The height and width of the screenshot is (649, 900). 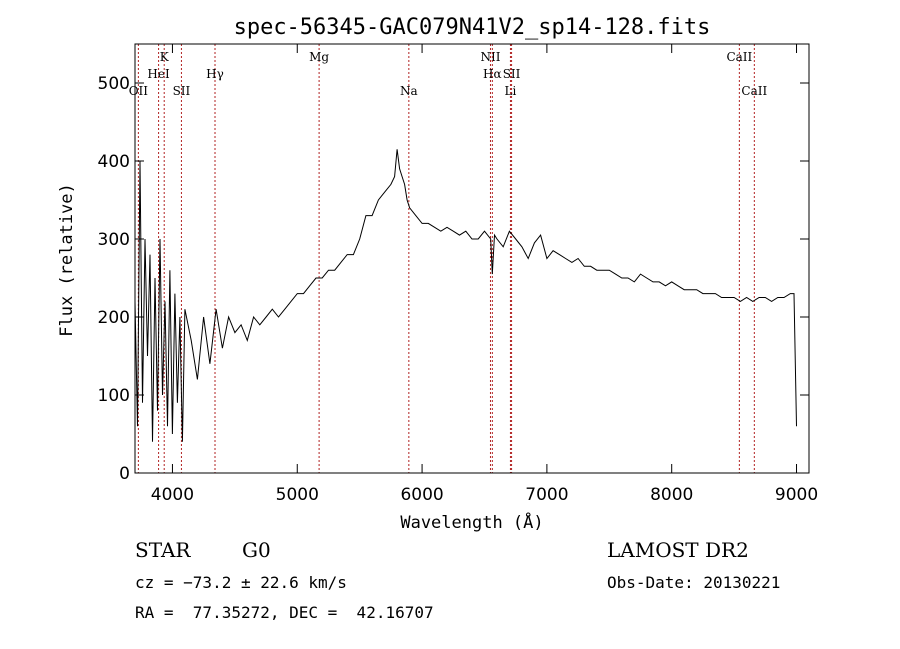 I want to click on y-tick-label: 200, so click(x=114, y=318).